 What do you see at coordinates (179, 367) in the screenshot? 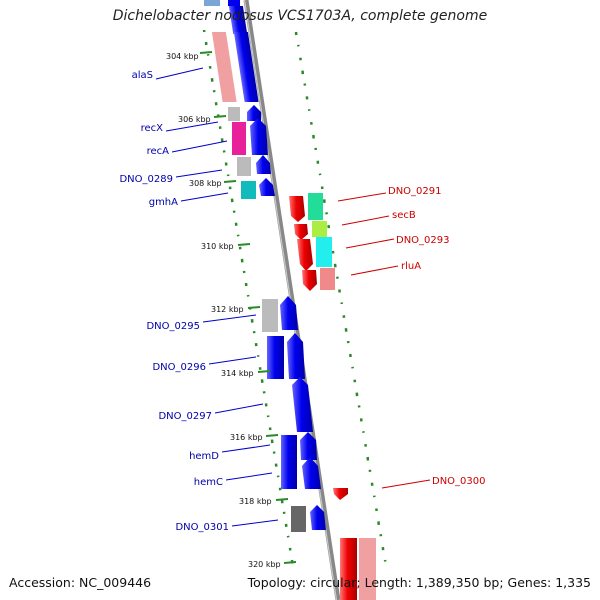
I see `label-DNO_0296: DNO_0296` at bounding box center [179, 367].